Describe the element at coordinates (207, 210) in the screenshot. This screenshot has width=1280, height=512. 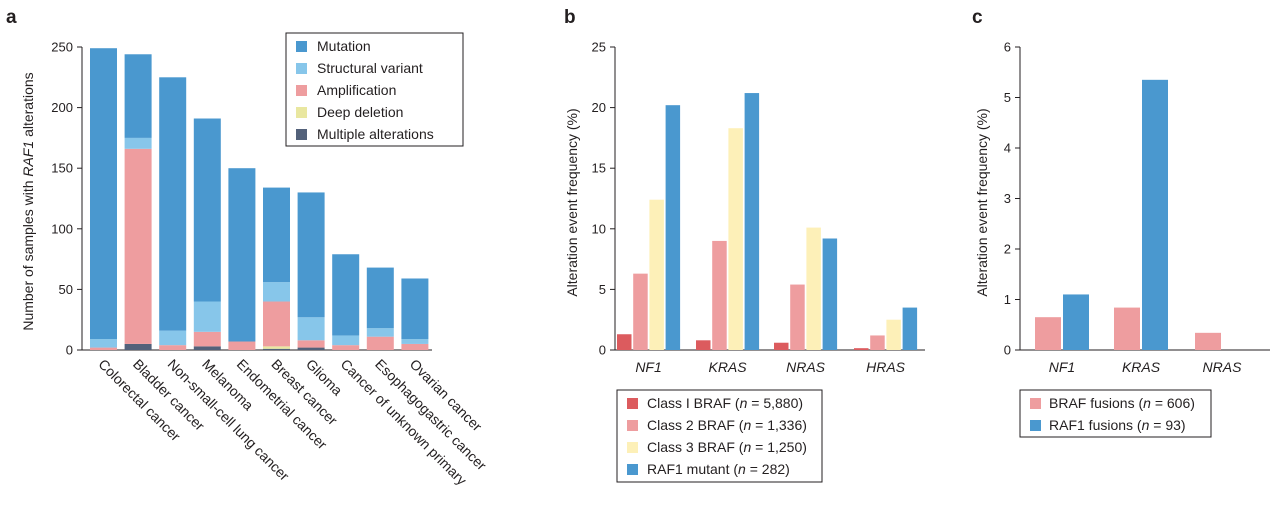
I see `bar-a-melanoma-mutation` at that location.